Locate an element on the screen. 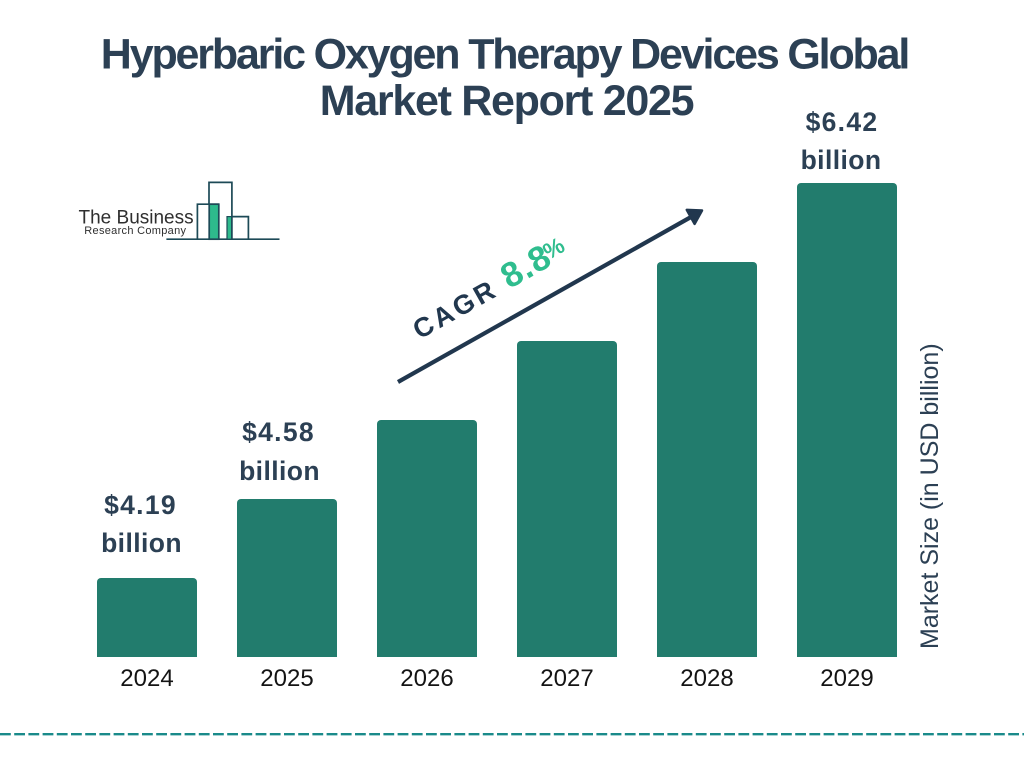  svg-text:Hyperbaric Oxygen Therapy Devi: Hyperbaric Oxygen Therapy Devices Global is located at coordinates (504, 55).